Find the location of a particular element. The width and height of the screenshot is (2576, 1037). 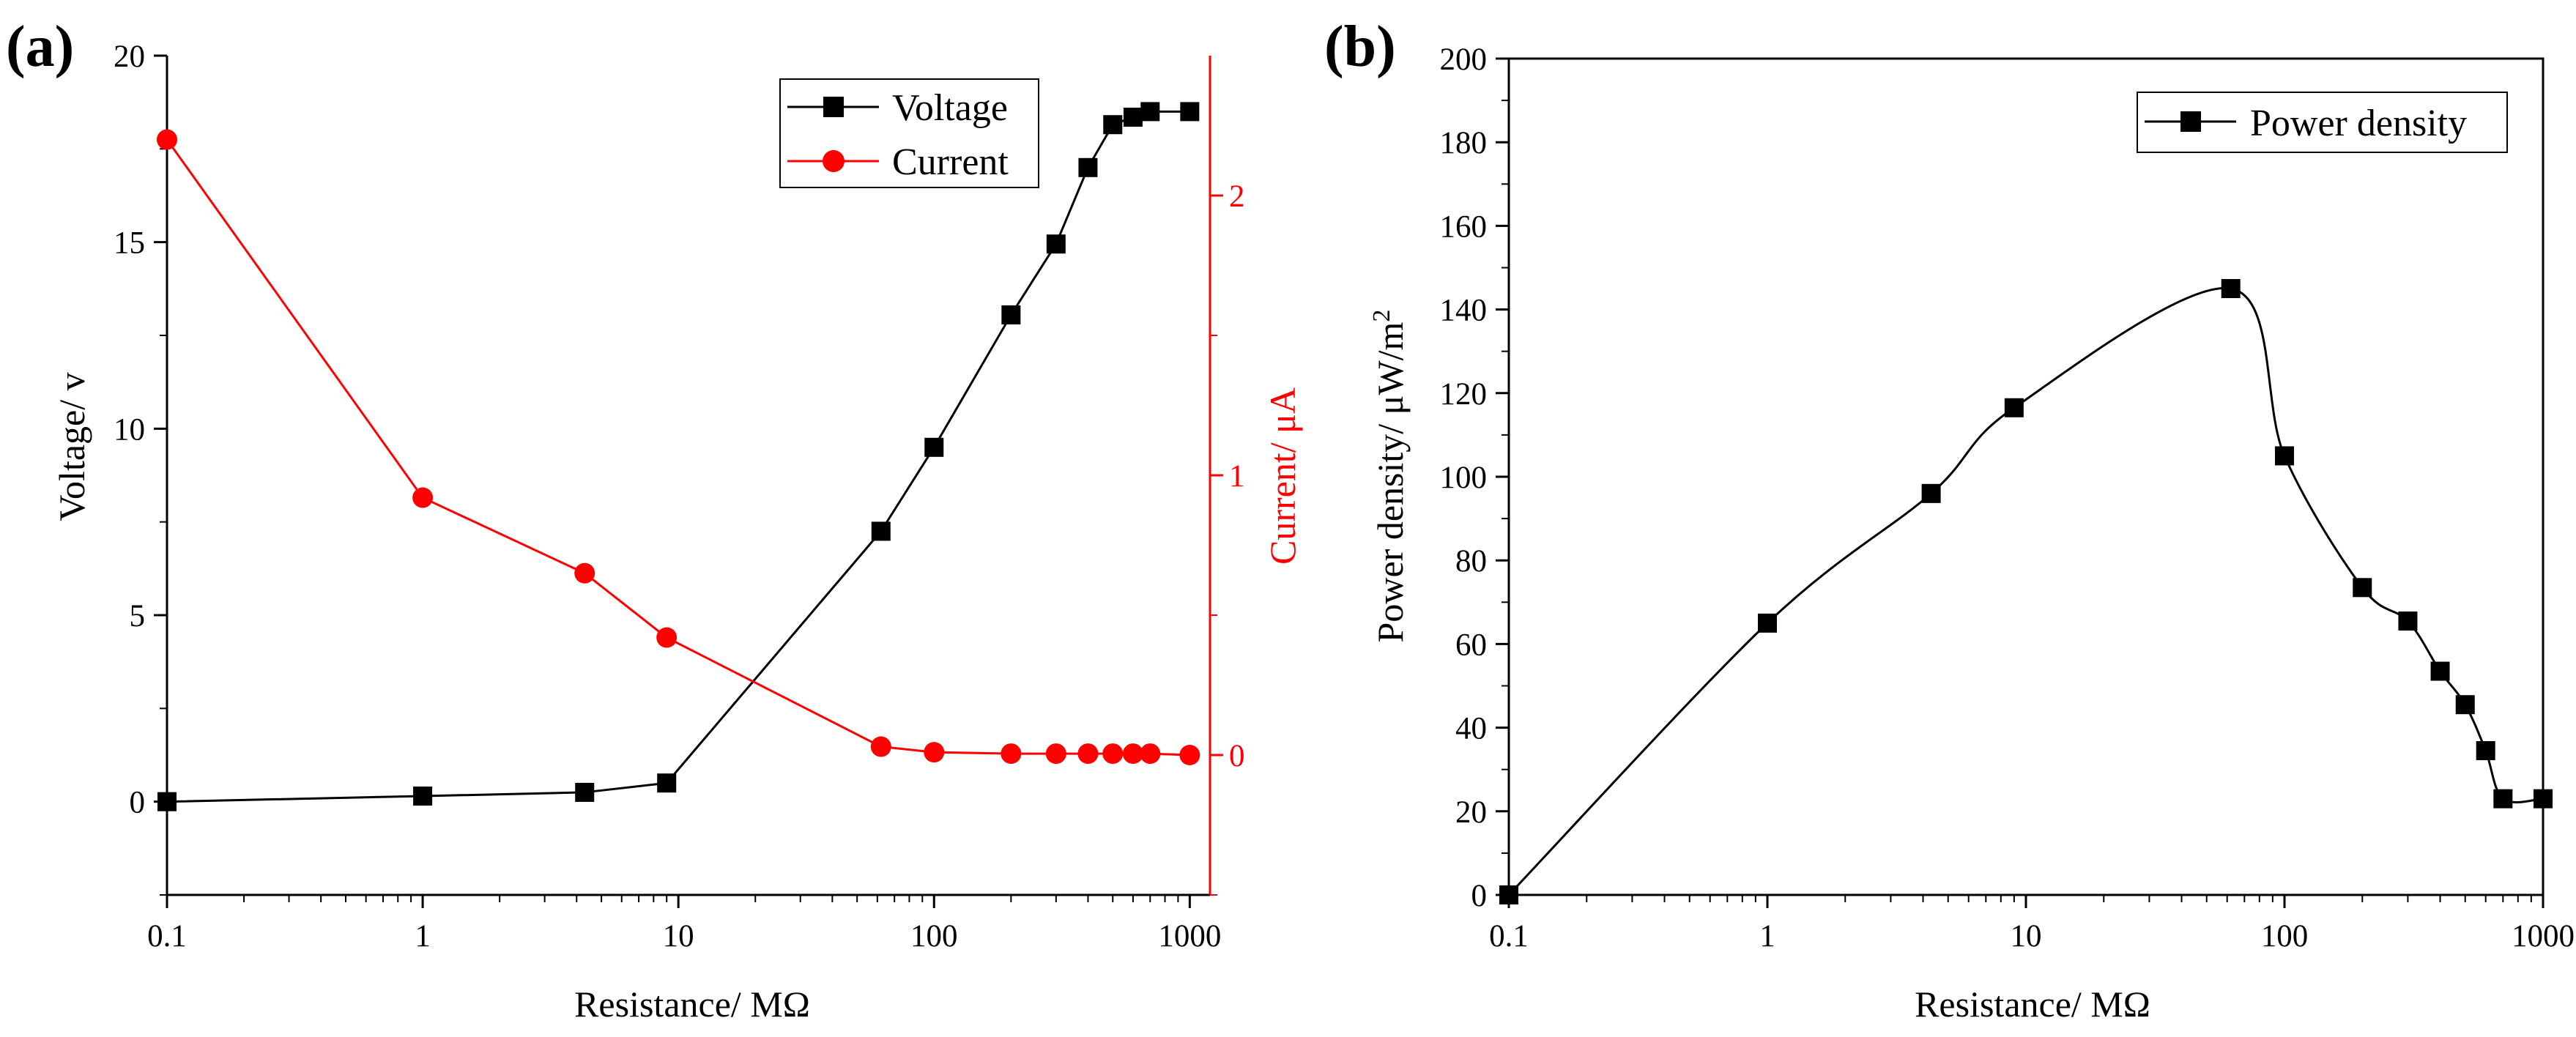

panel-b-y-tick-label: 180 is located at coordinates (1464, 143).